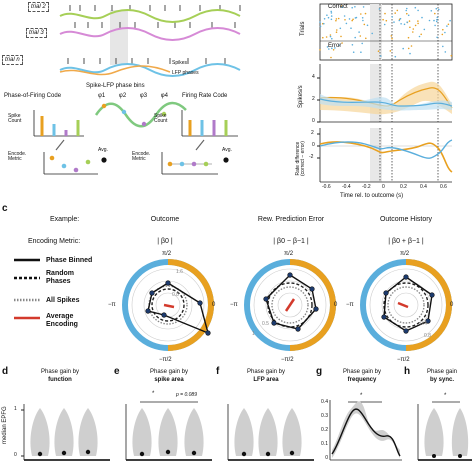  What do you see at coordinates (227, 150) in the screenshot?
I see `avg-label-right: Avg.` at bounding box center [227, 150].